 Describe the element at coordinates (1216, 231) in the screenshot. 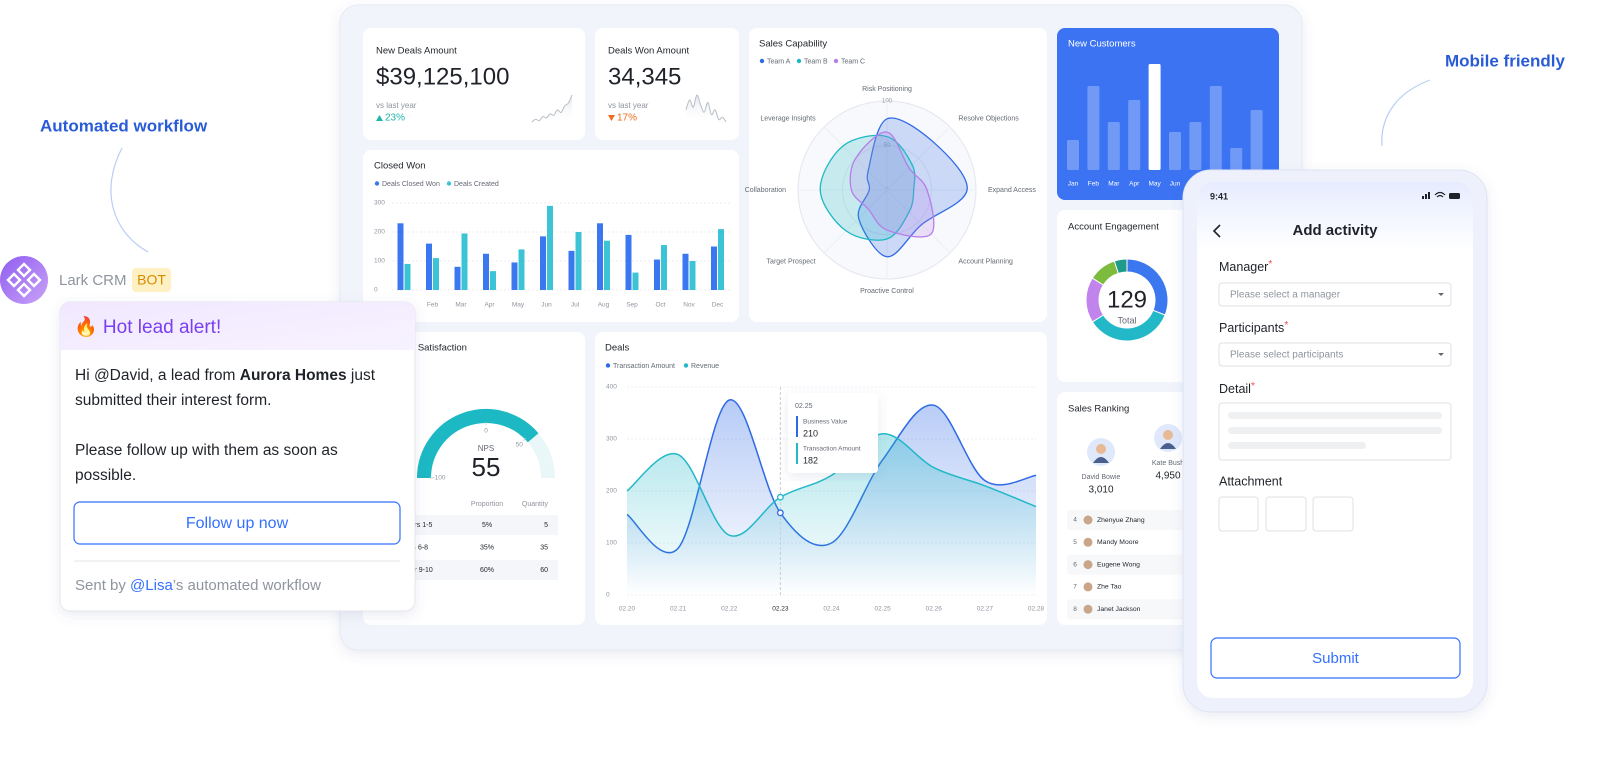

I see `back-button` at that location.